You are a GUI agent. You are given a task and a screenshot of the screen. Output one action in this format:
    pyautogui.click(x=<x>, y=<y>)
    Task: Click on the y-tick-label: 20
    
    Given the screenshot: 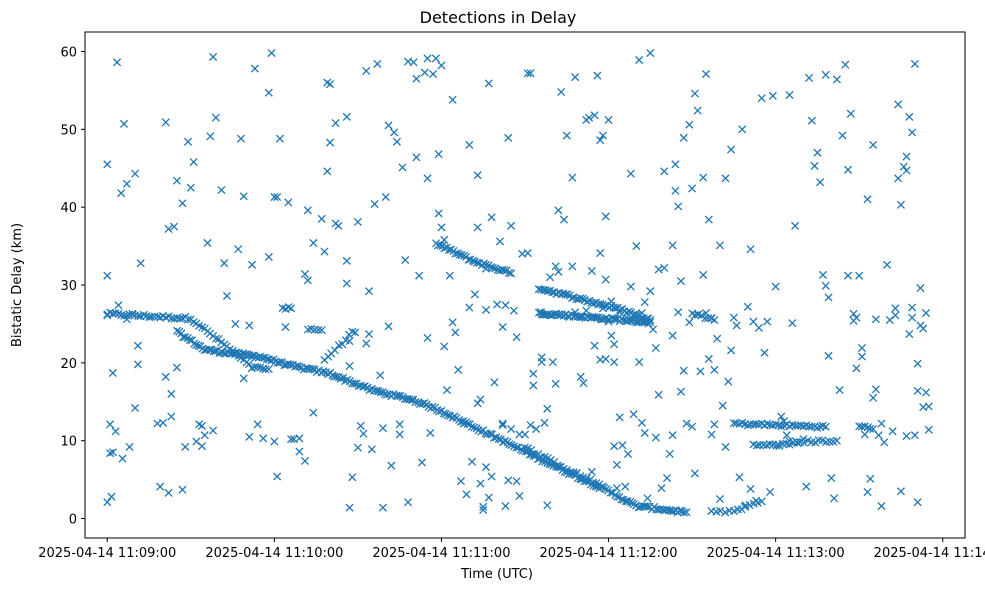 What is the action you would take?
    pyautogui.click(x=68, y=364)
    